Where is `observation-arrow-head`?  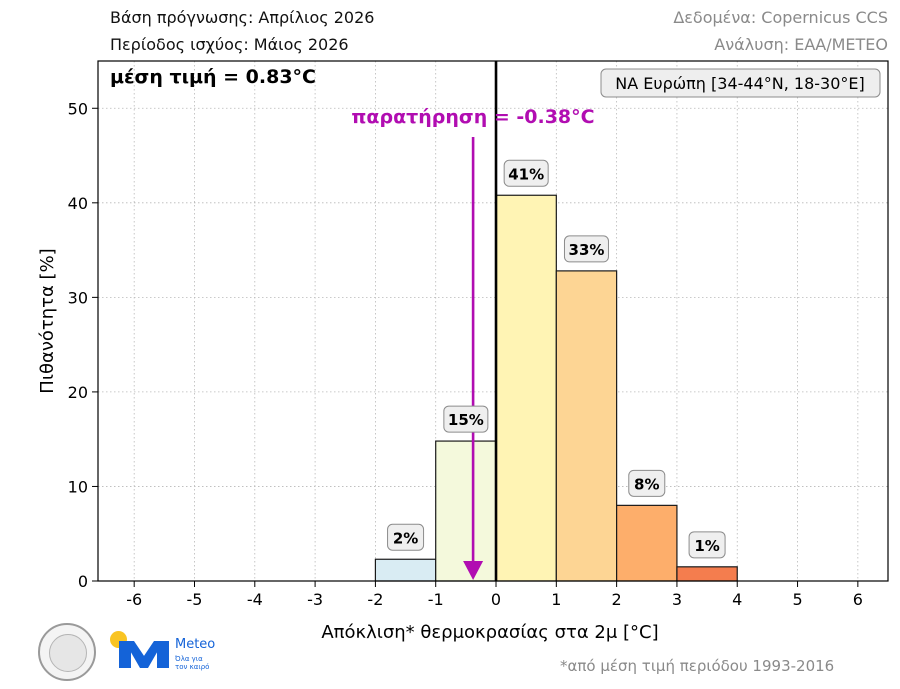
observation-arrow-head is located at coordinates (473, 570).